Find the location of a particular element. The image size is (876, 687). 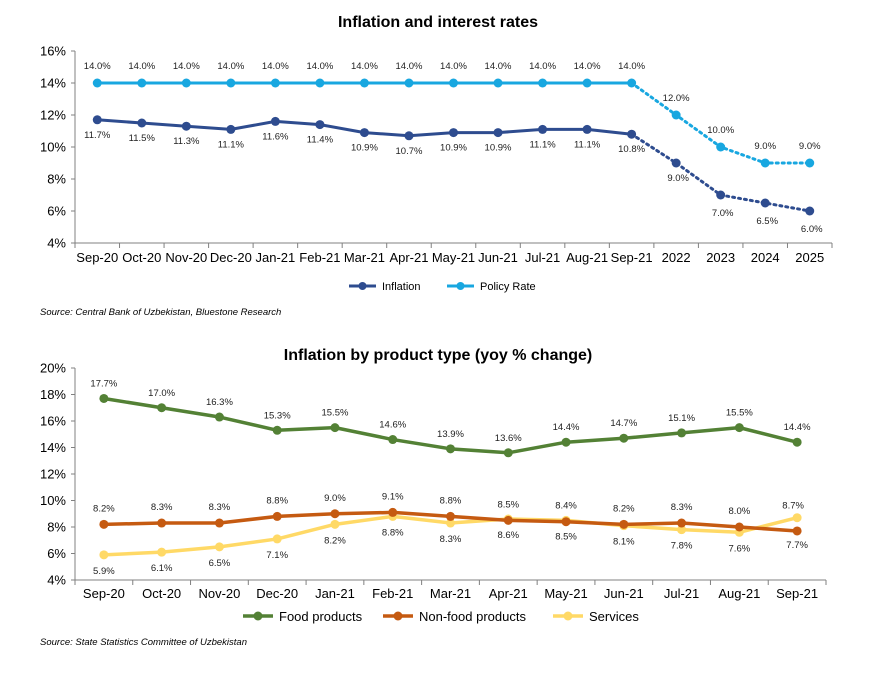

chart2-data-label-non-food-products: 9.1% is located at coordinates (393, 496).